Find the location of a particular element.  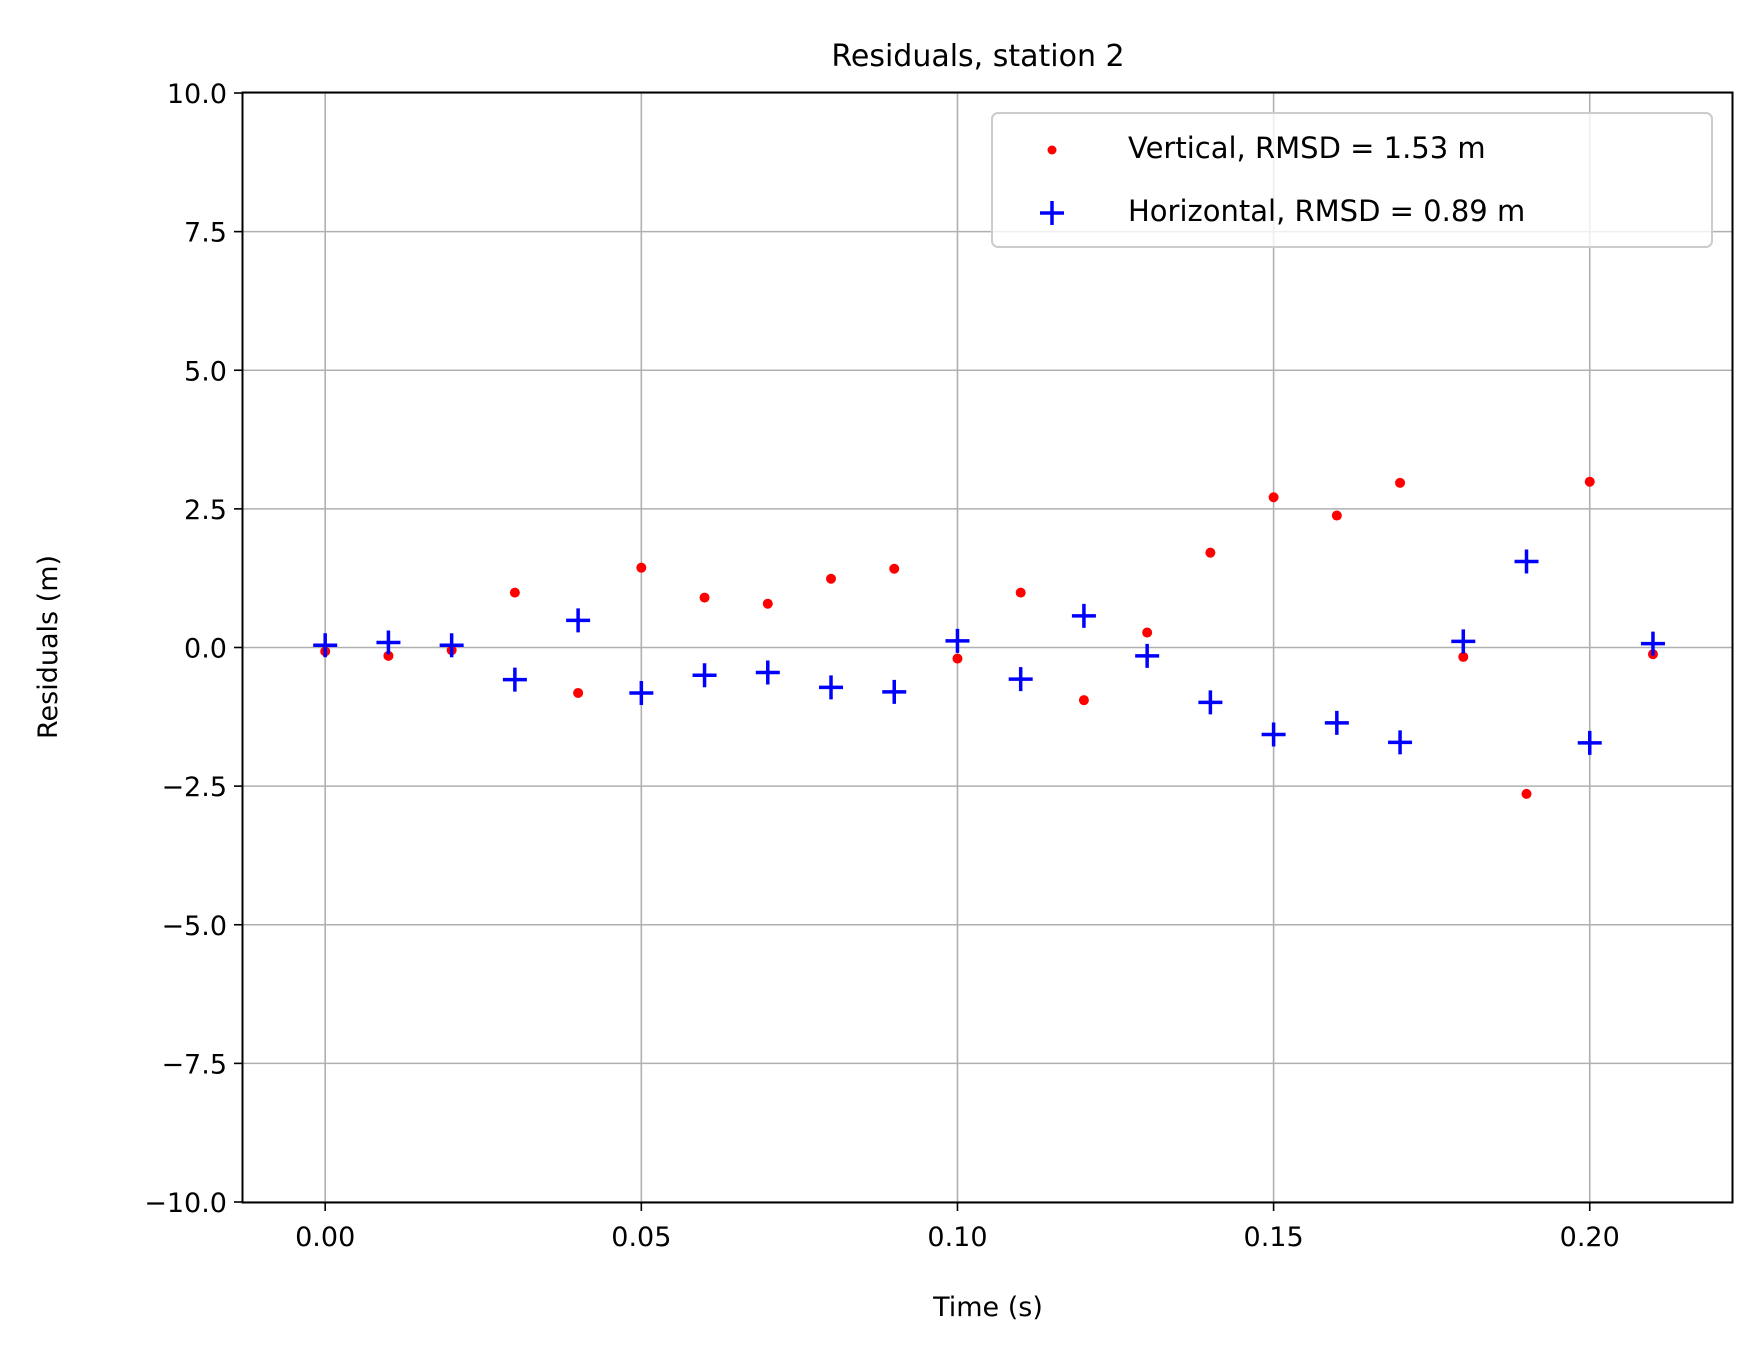

legend-label-vertical: Vertical, RMSD = 1.53 m is located at coordinates (1307, 148).